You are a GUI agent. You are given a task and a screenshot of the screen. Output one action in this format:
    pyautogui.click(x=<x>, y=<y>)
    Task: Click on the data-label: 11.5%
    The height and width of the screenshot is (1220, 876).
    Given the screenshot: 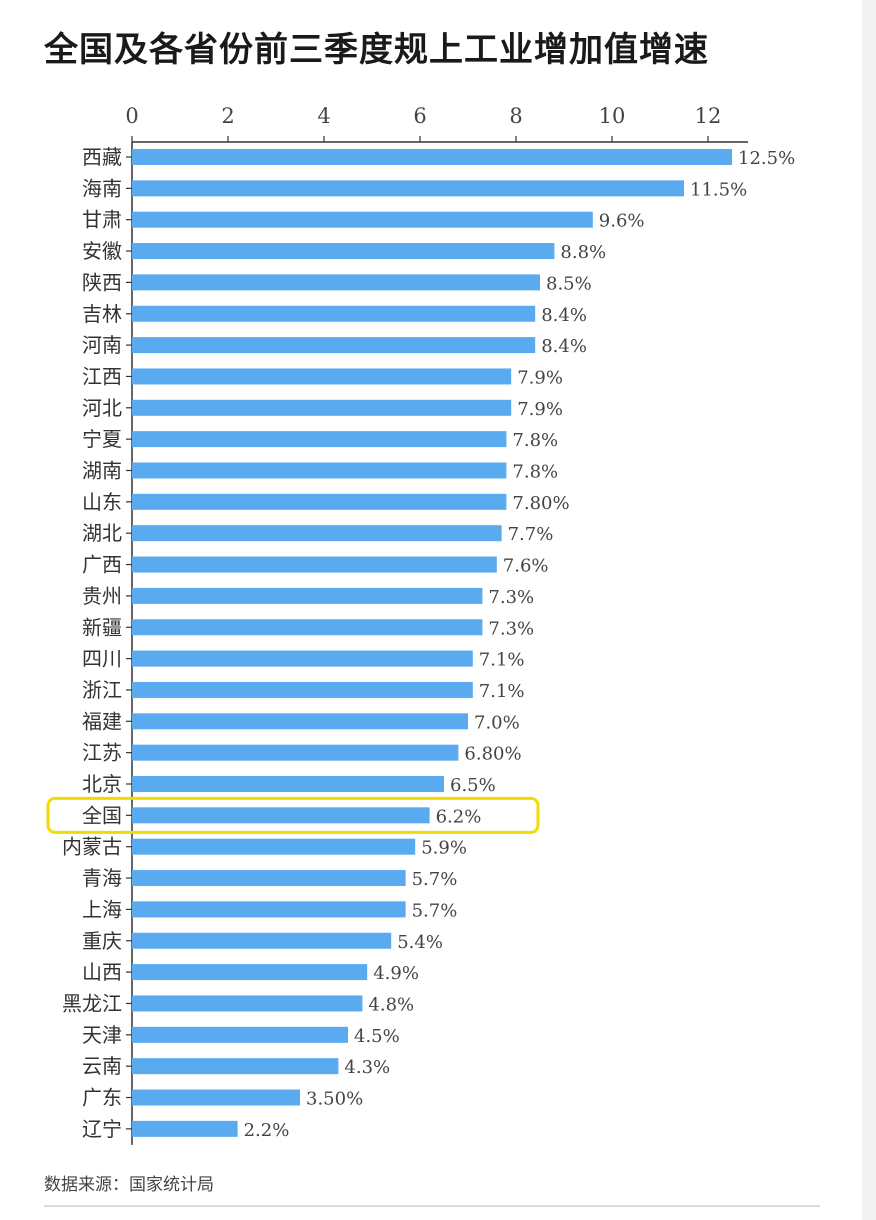 What is the action you would take?
    pyautogui.click(x=718, y=189)
    